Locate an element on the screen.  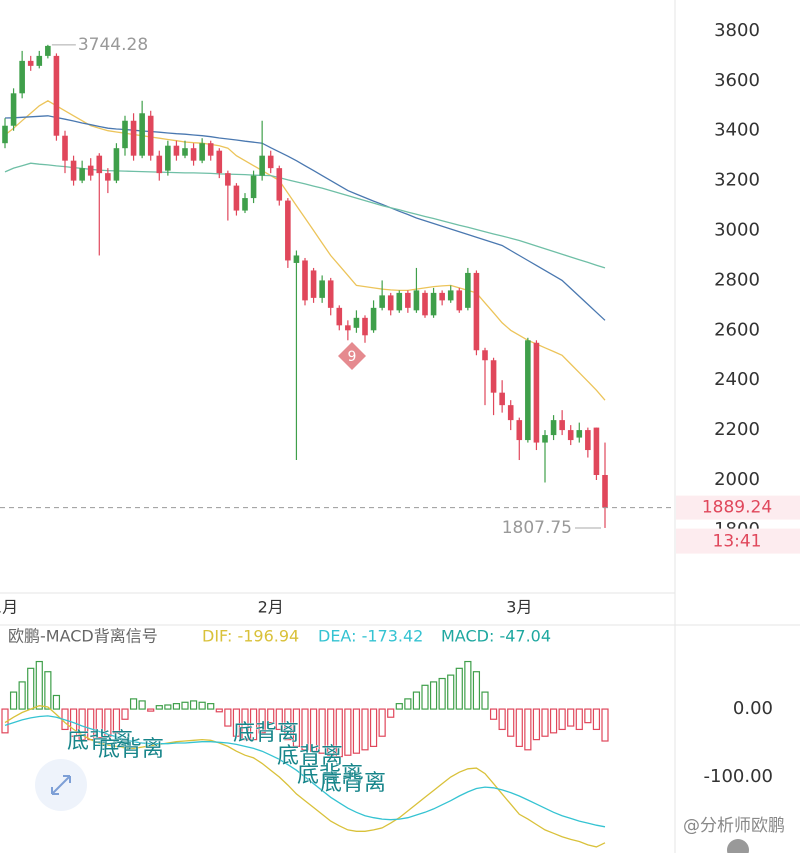
y-tick-label: 3600 is located at coordinates (737, 80).